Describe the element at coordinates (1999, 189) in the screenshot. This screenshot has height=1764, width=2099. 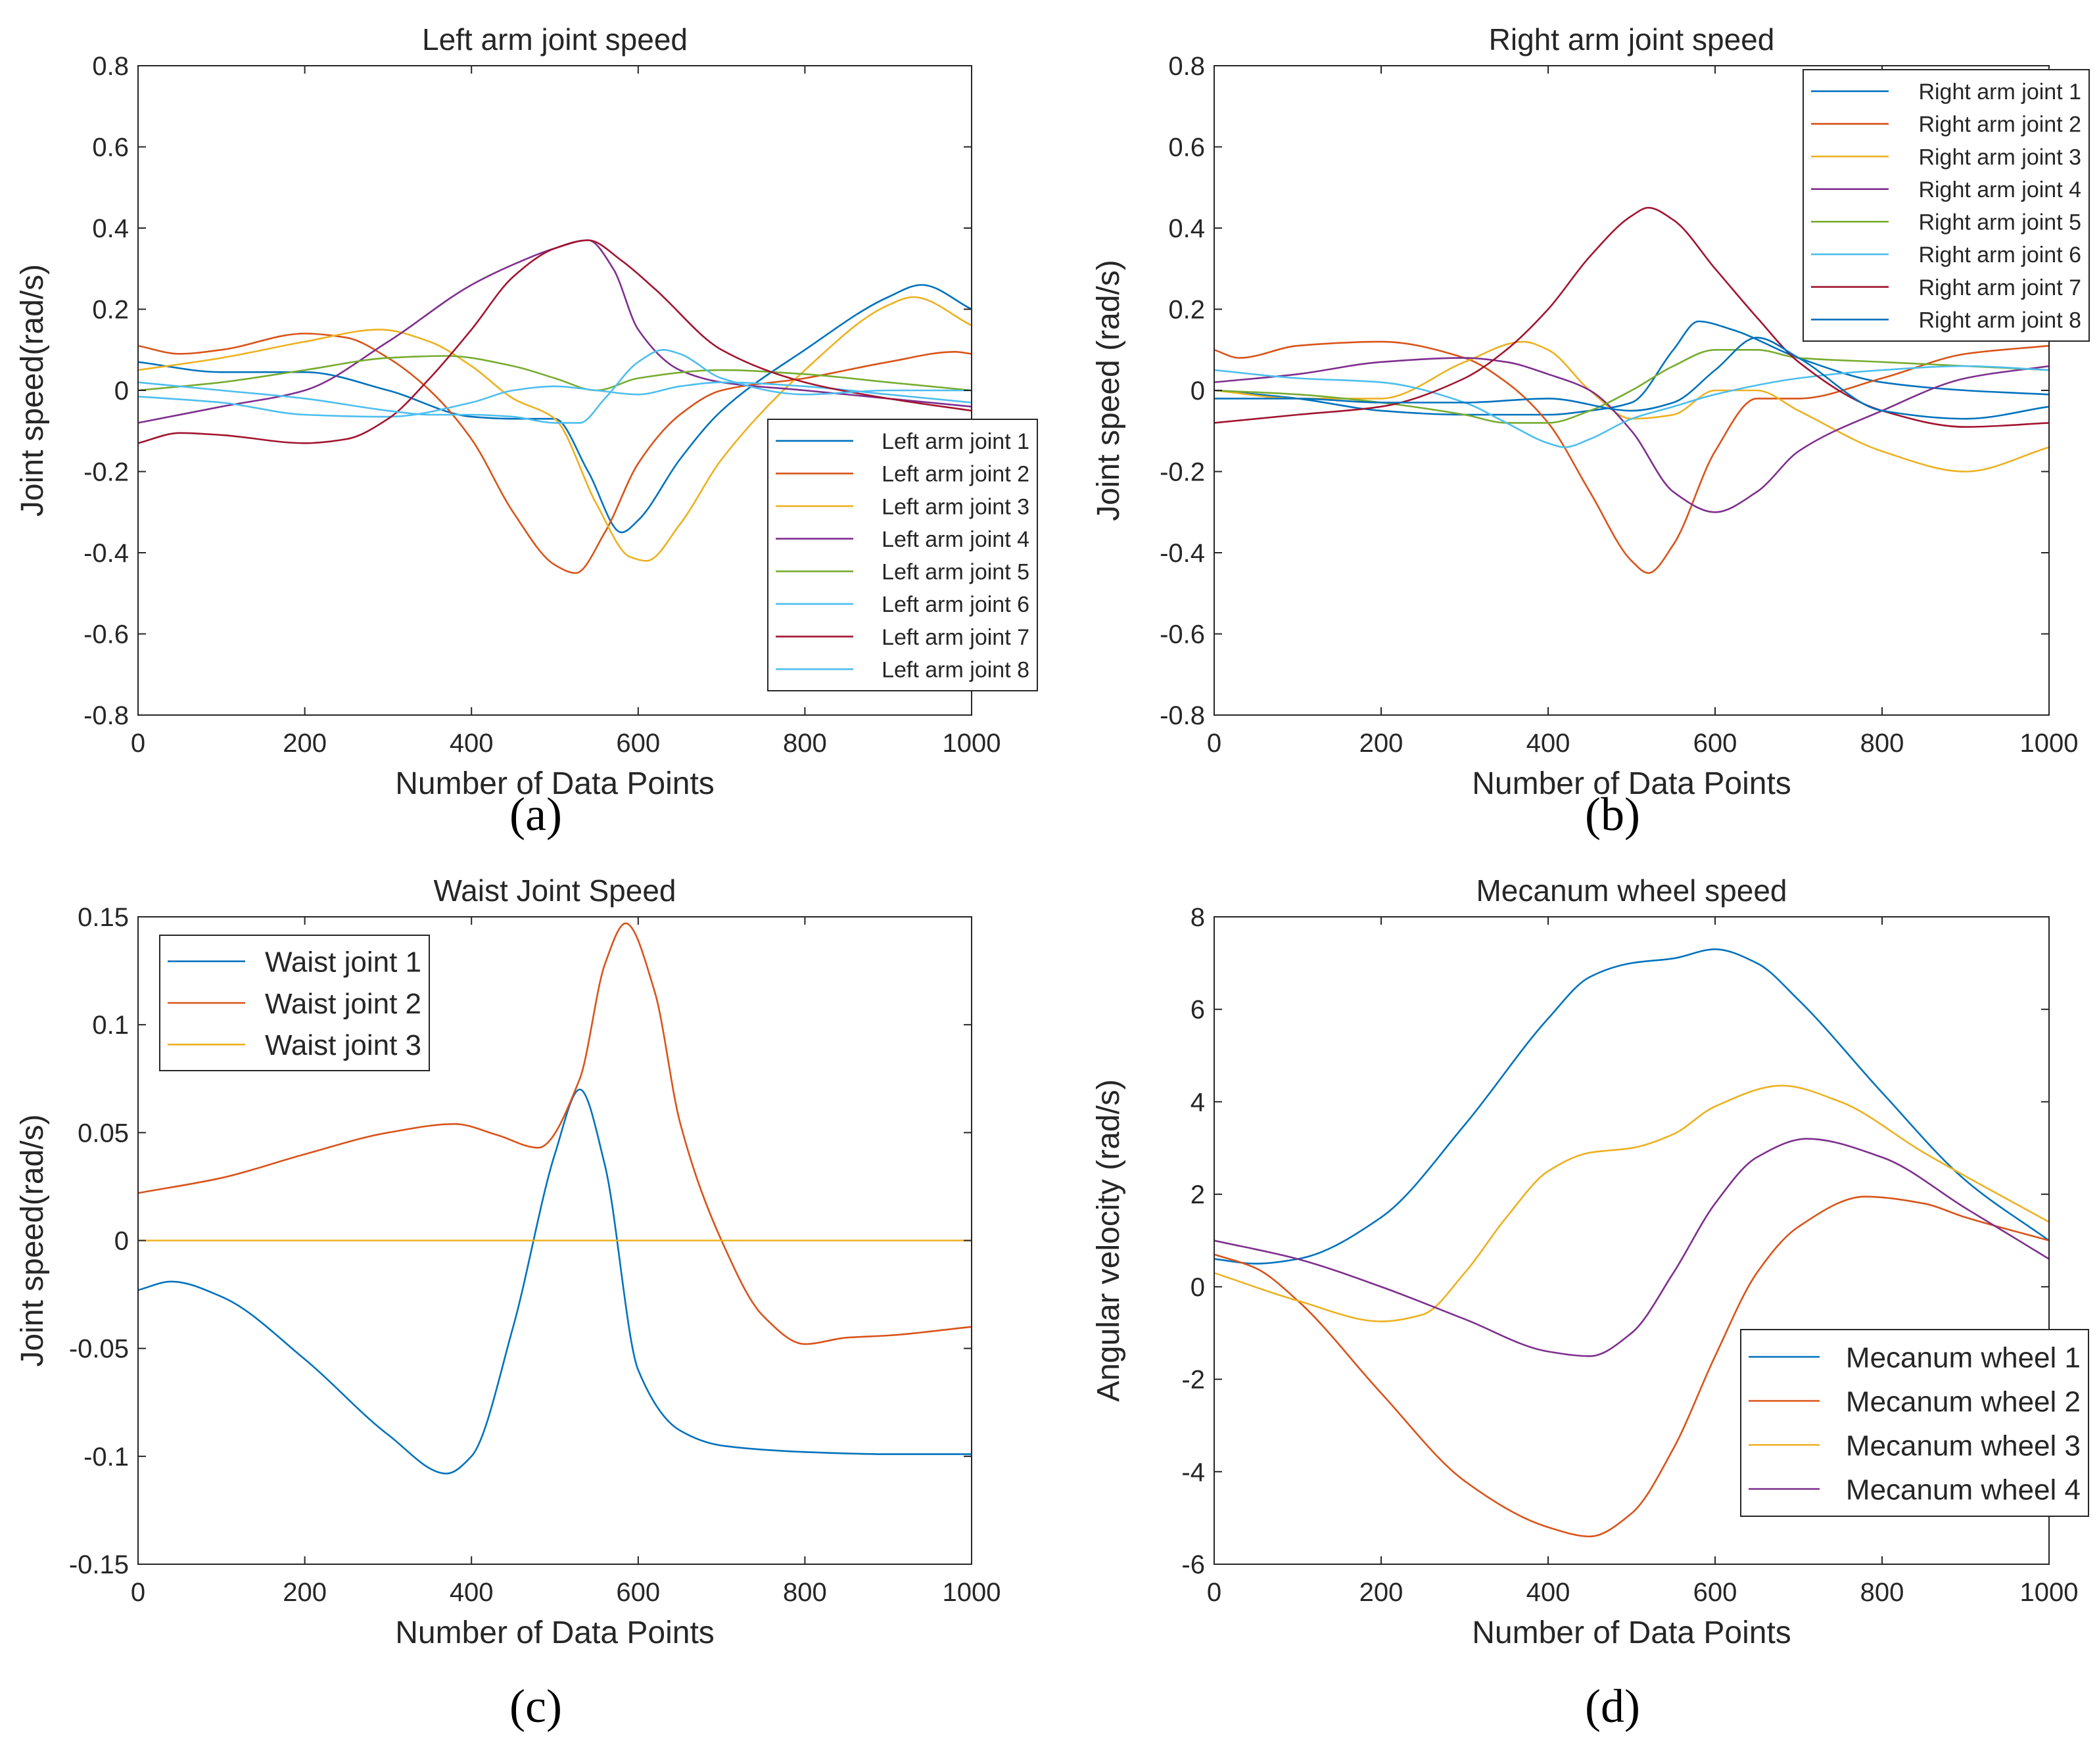
I see `legend-label-b-4: Right arm joint 4` at that location.